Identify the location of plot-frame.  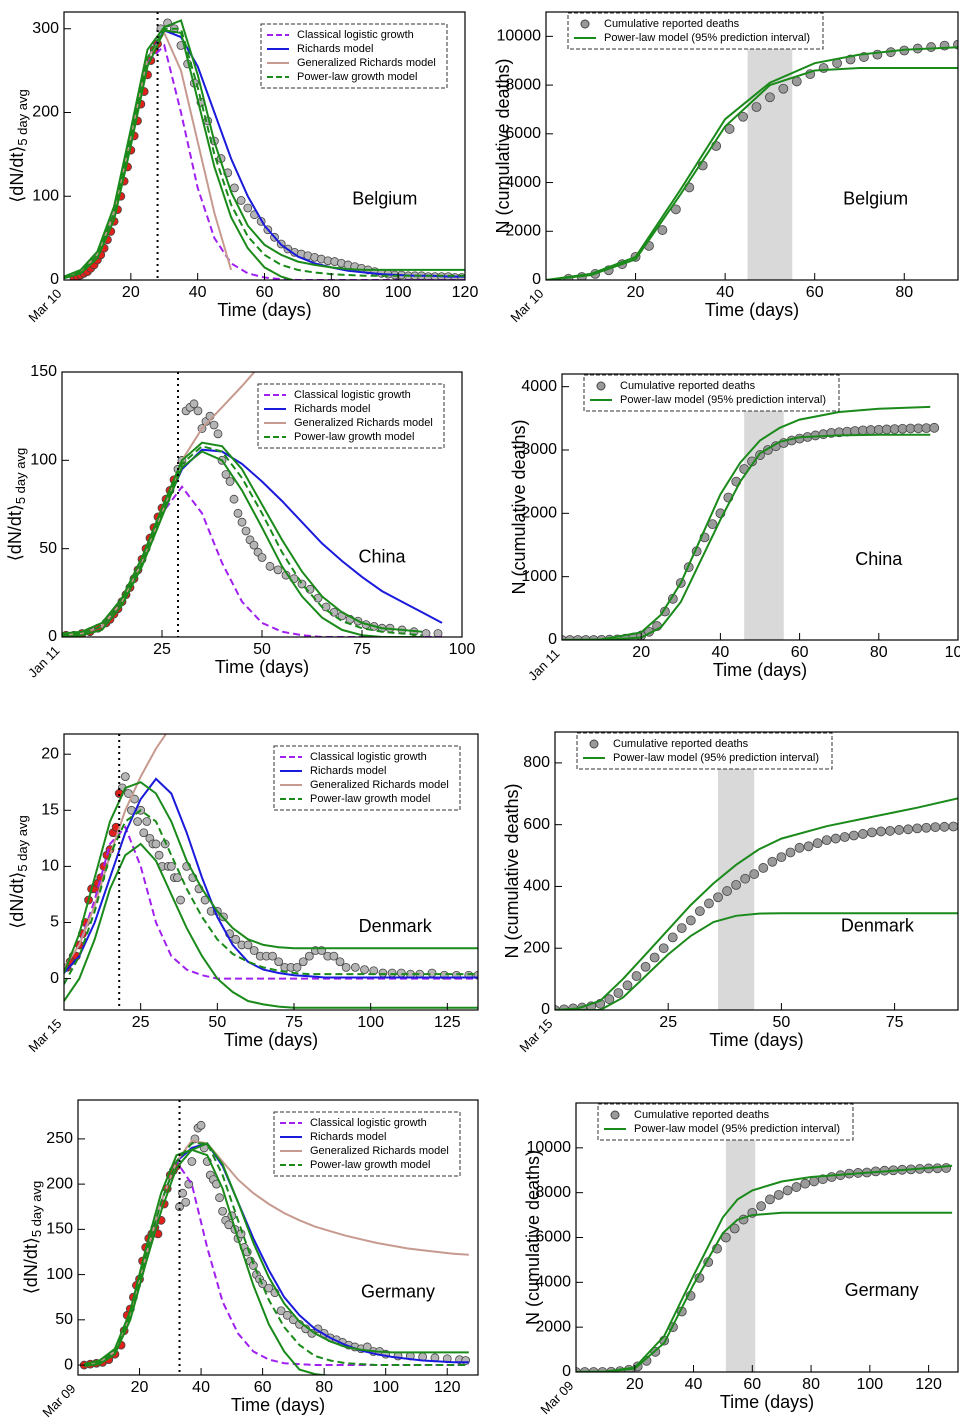
(752, 146).